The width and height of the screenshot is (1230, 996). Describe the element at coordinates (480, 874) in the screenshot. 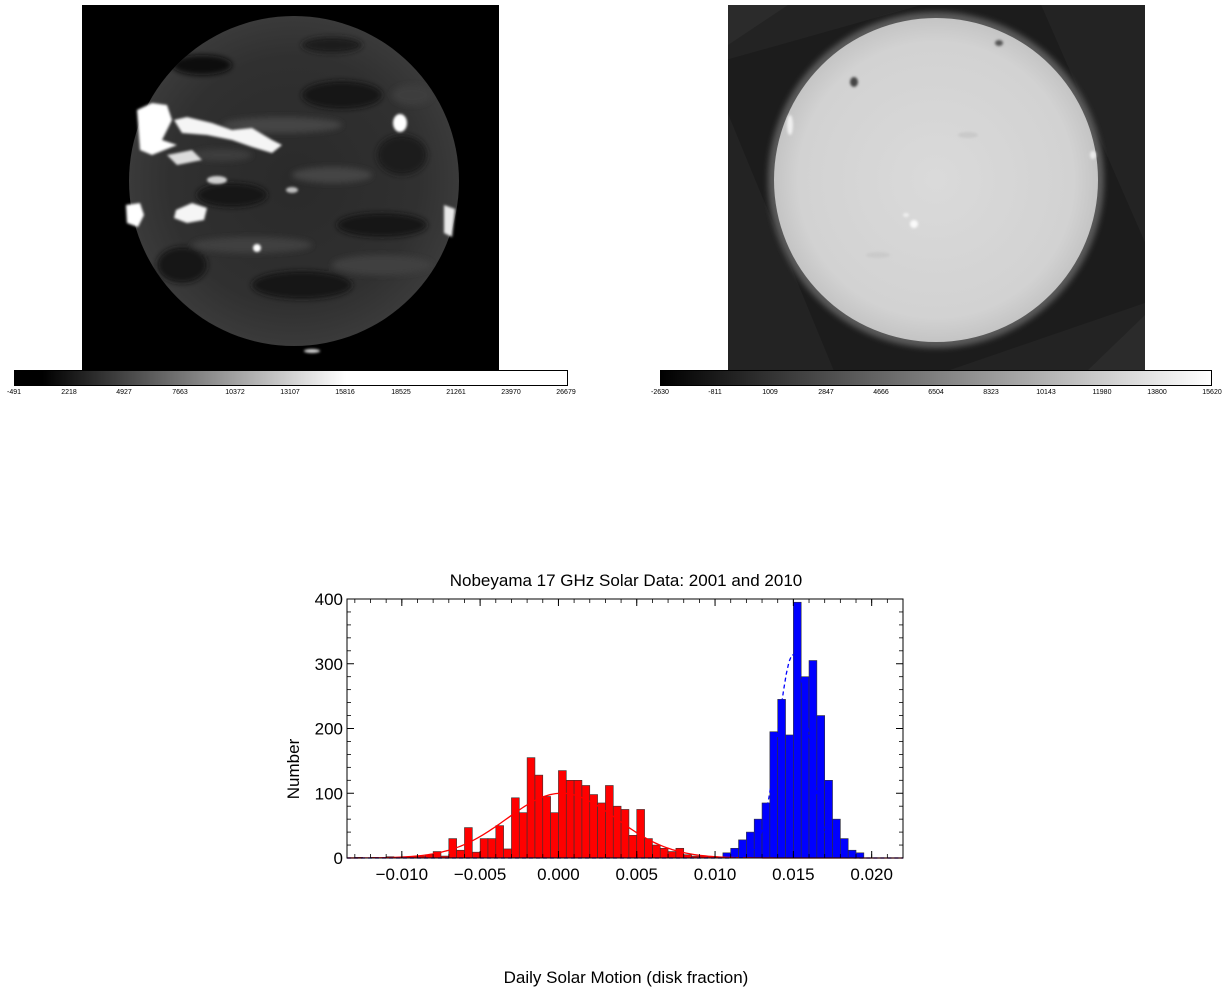

I see `x-tick-label: −0.005` at that location.